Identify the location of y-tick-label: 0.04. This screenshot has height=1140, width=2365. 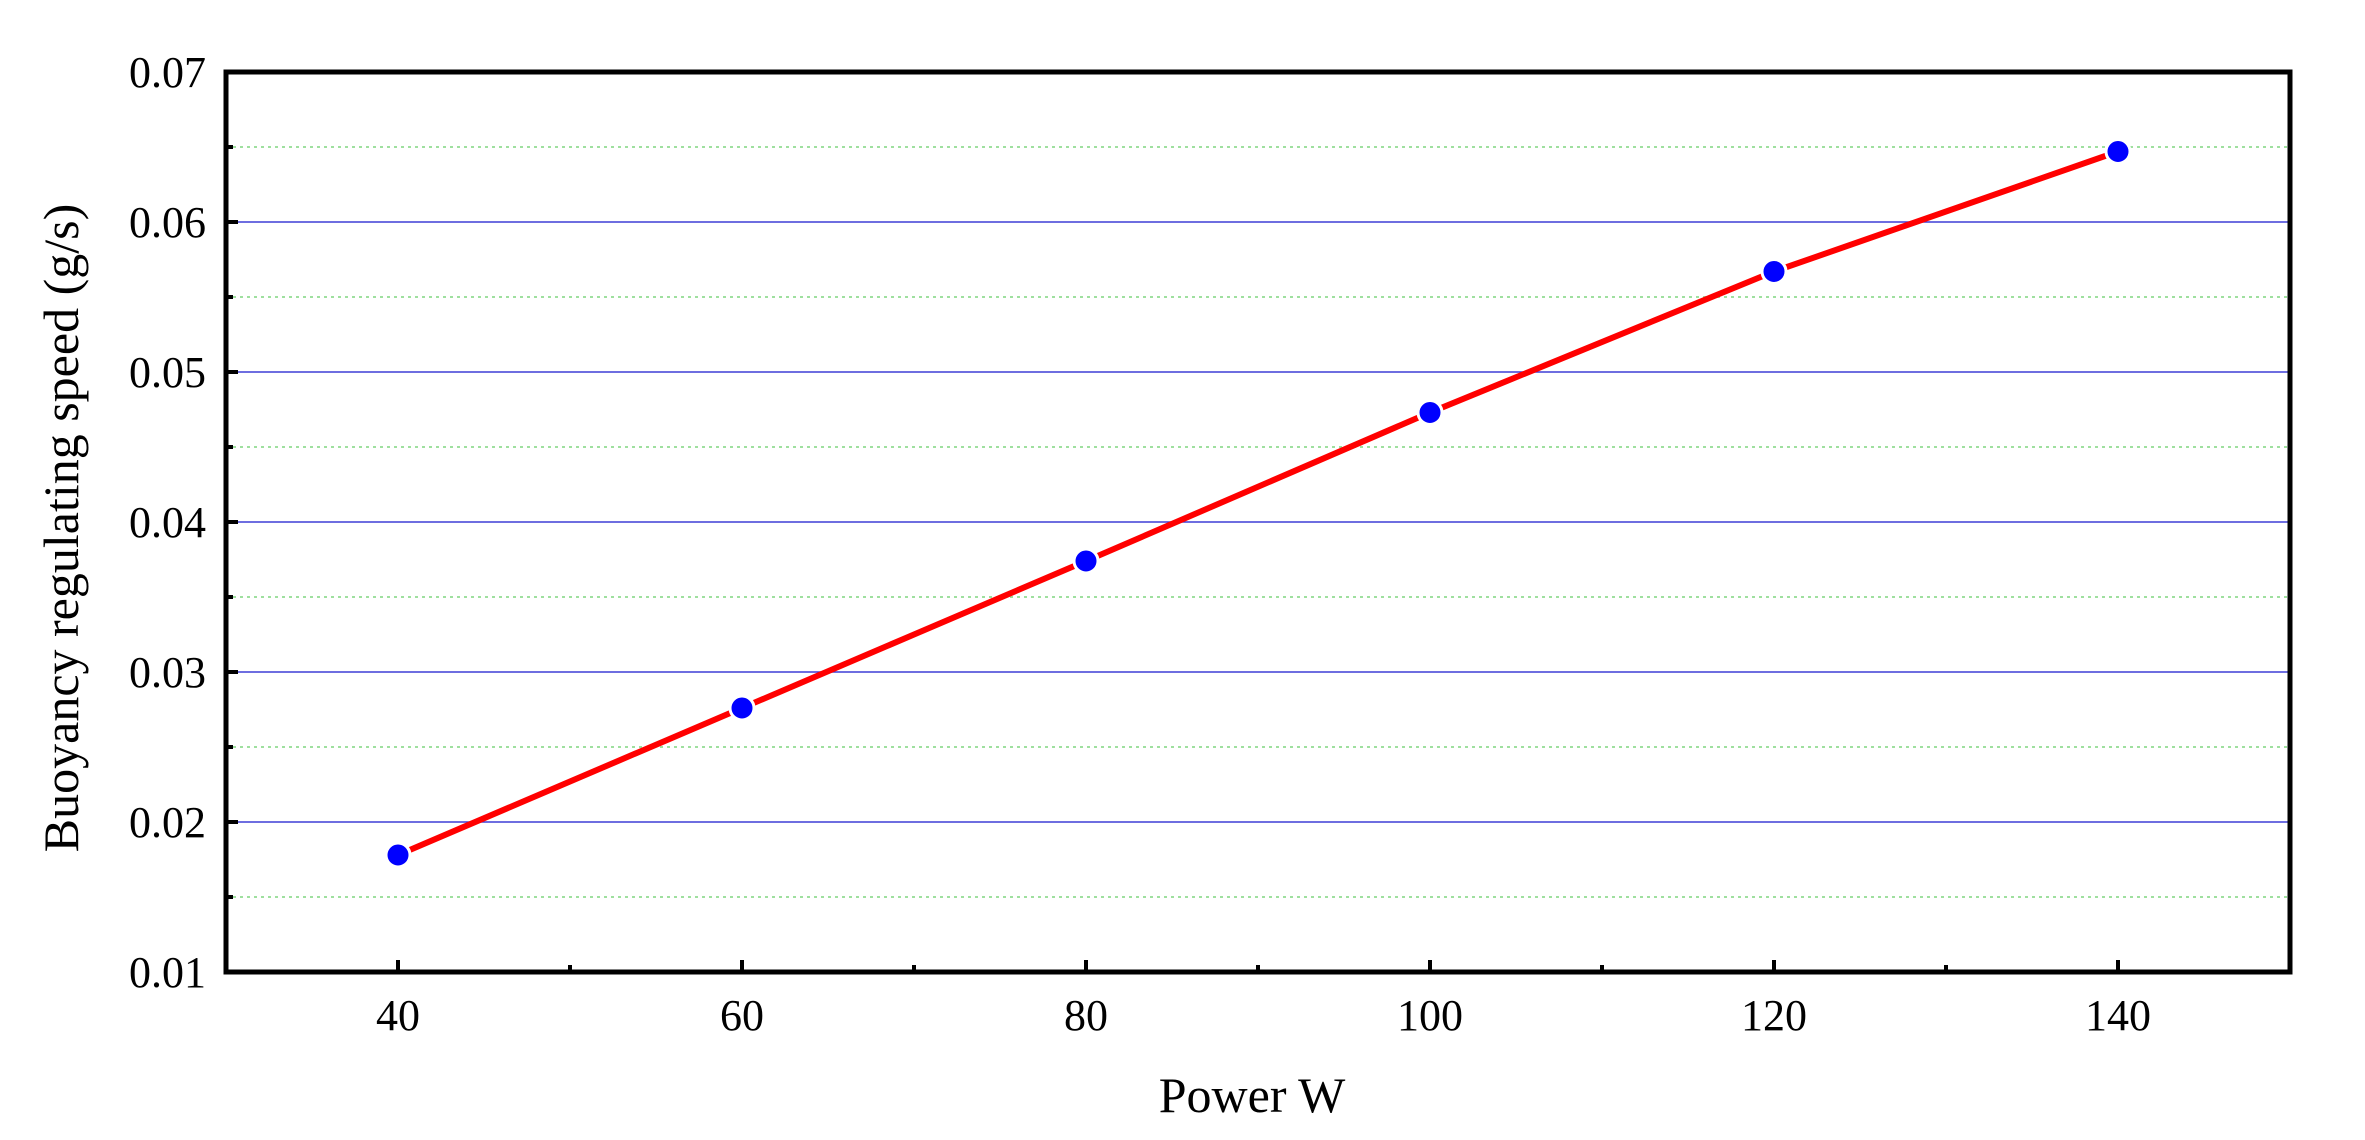
(167, 522).